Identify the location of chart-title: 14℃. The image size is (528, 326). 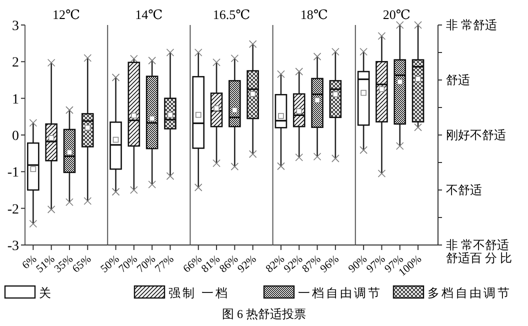
(149, 14).